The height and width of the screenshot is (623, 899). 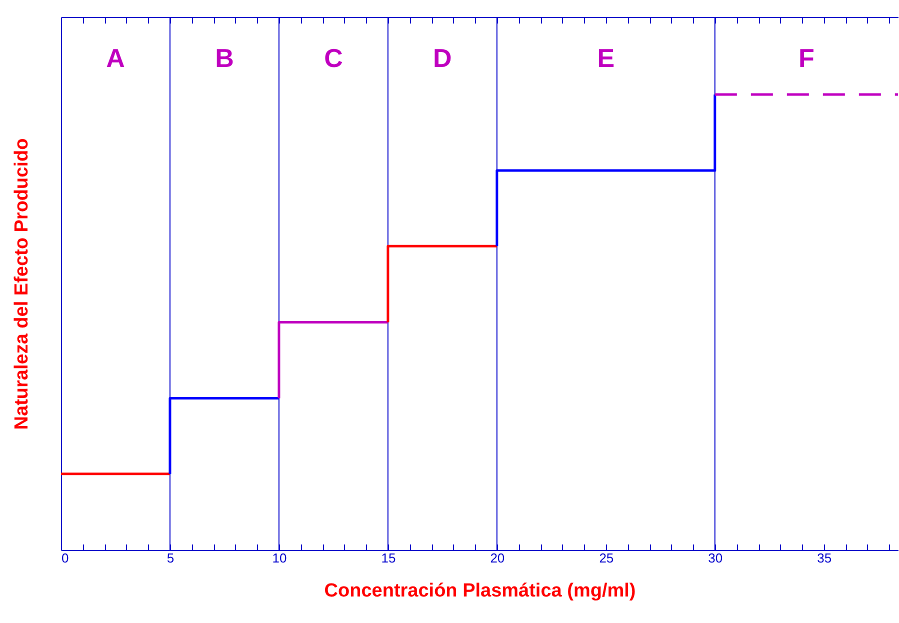 What do you see at coordinates (497, 558) in the screenshot?
I see `x-tick-label: 20` at bounding box center [497, 558].